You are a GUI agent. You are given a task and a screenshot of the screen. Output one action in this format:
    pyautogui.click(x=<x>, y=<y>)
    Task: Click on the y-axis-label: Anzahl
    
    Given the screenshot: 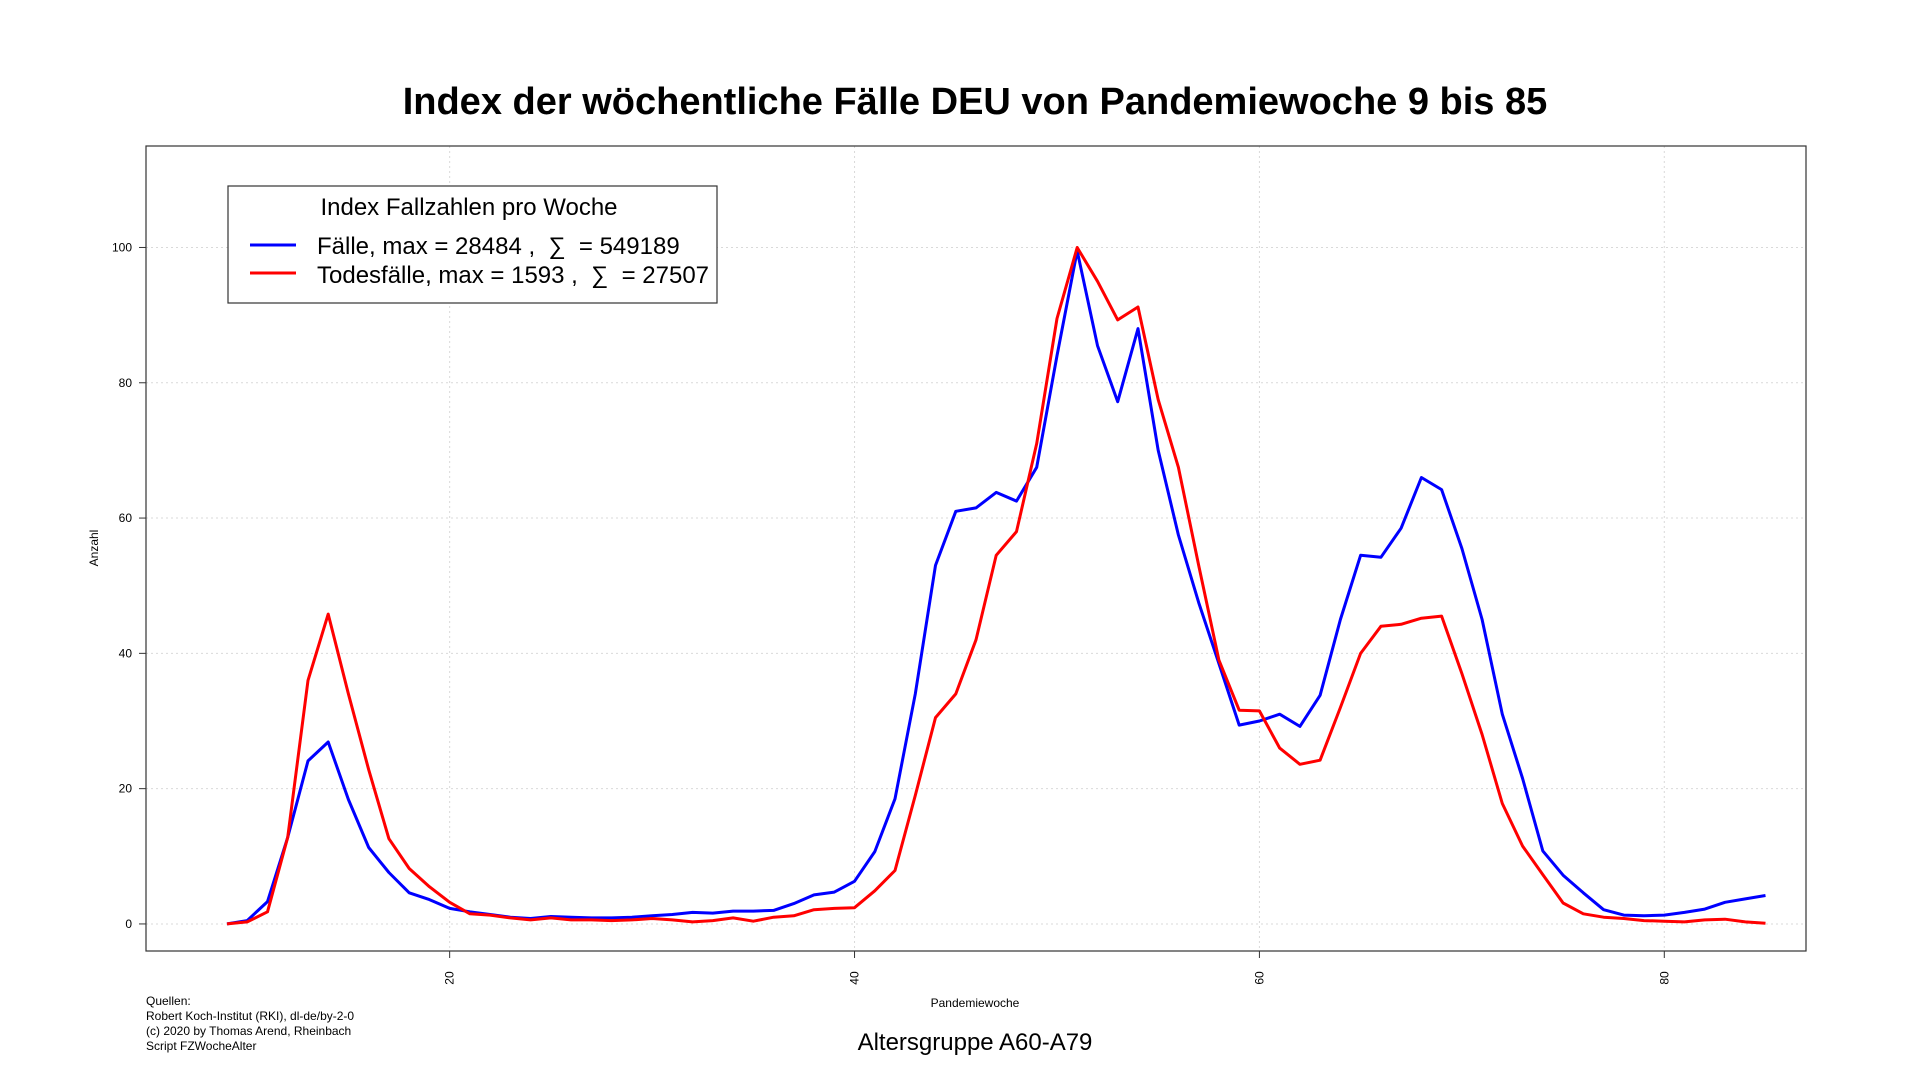 What is the action you would take?
    pyautogui.click(x=94, y=548)
    